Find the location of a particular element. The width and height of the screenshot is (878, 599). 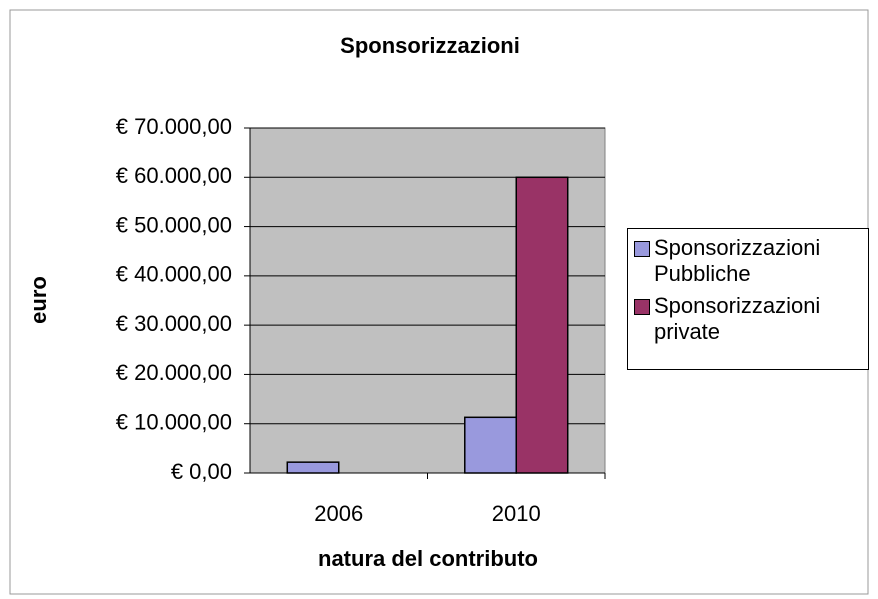

x-tick-label: 2010 is located at coordinates (516, 513).